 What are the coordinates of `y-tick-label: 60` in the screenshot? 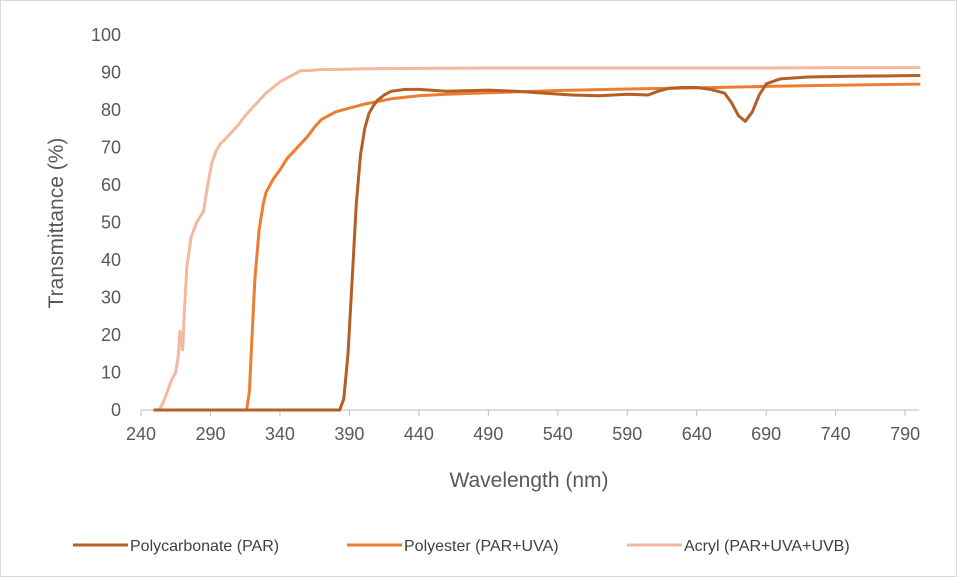 It's located at (111, 185).